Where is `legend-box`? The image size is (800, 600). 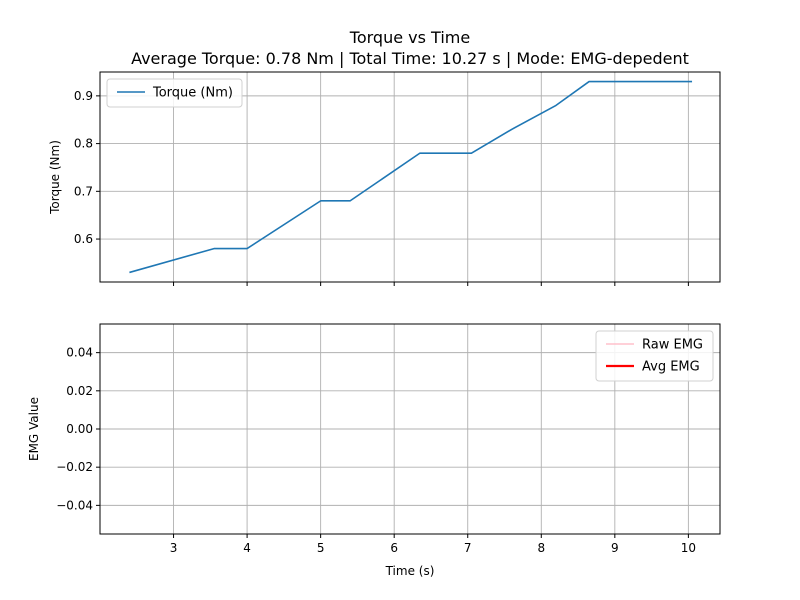
legend-box is located at coordinates (174, 93).